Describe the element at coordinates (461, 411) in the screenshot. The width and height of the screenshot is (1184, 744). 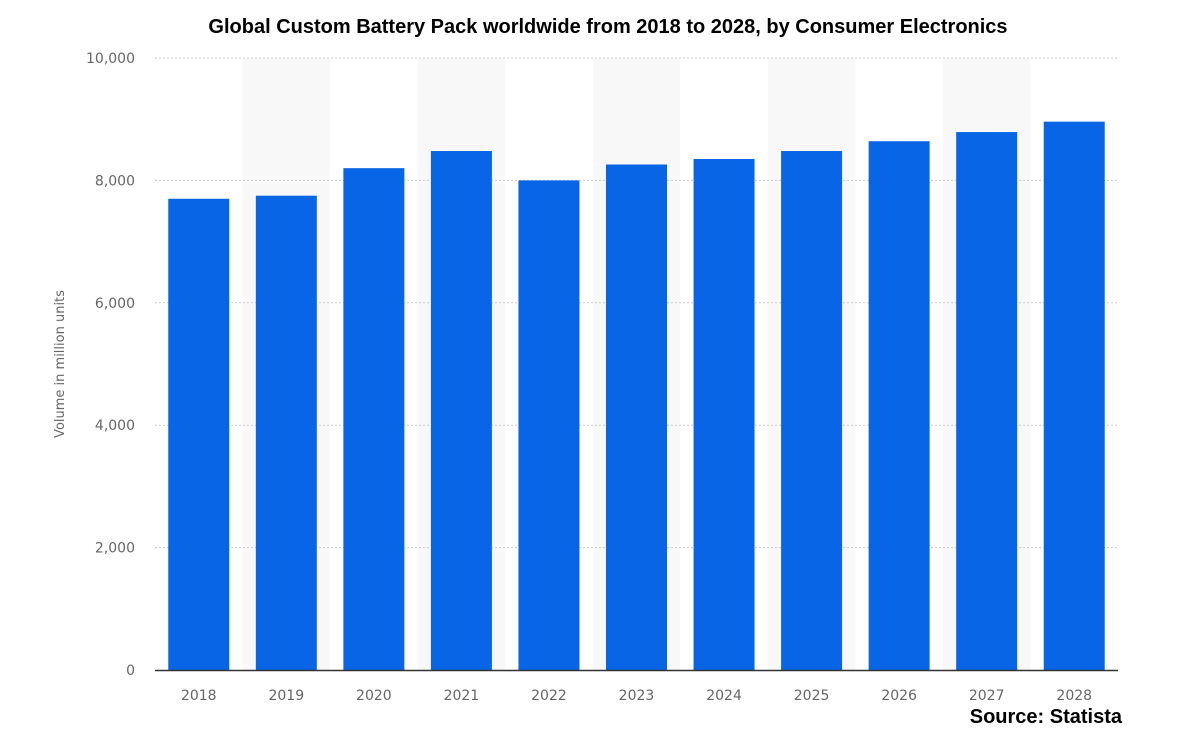
I see `bar-2021` at that location.